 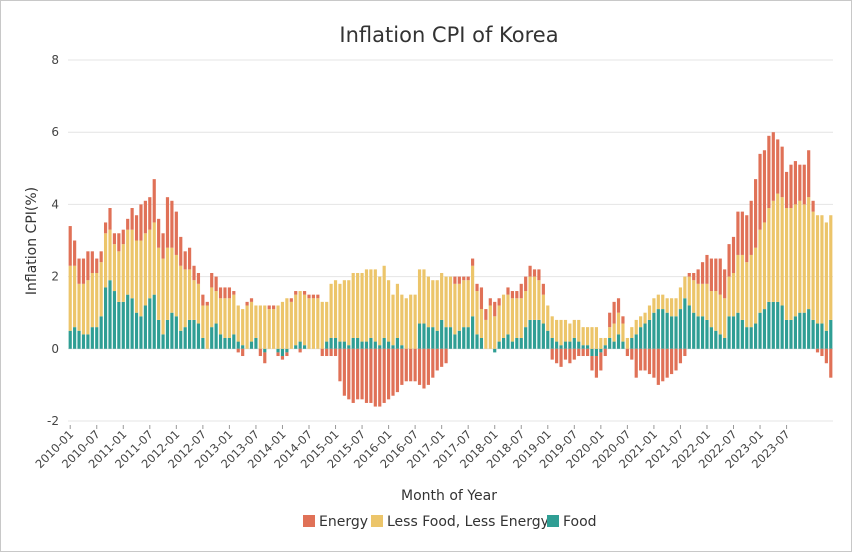 What do you see at coordinates (55, 204) in the screenshot?
I see `y-tick-label: 4` at bounding box center [55, 204].